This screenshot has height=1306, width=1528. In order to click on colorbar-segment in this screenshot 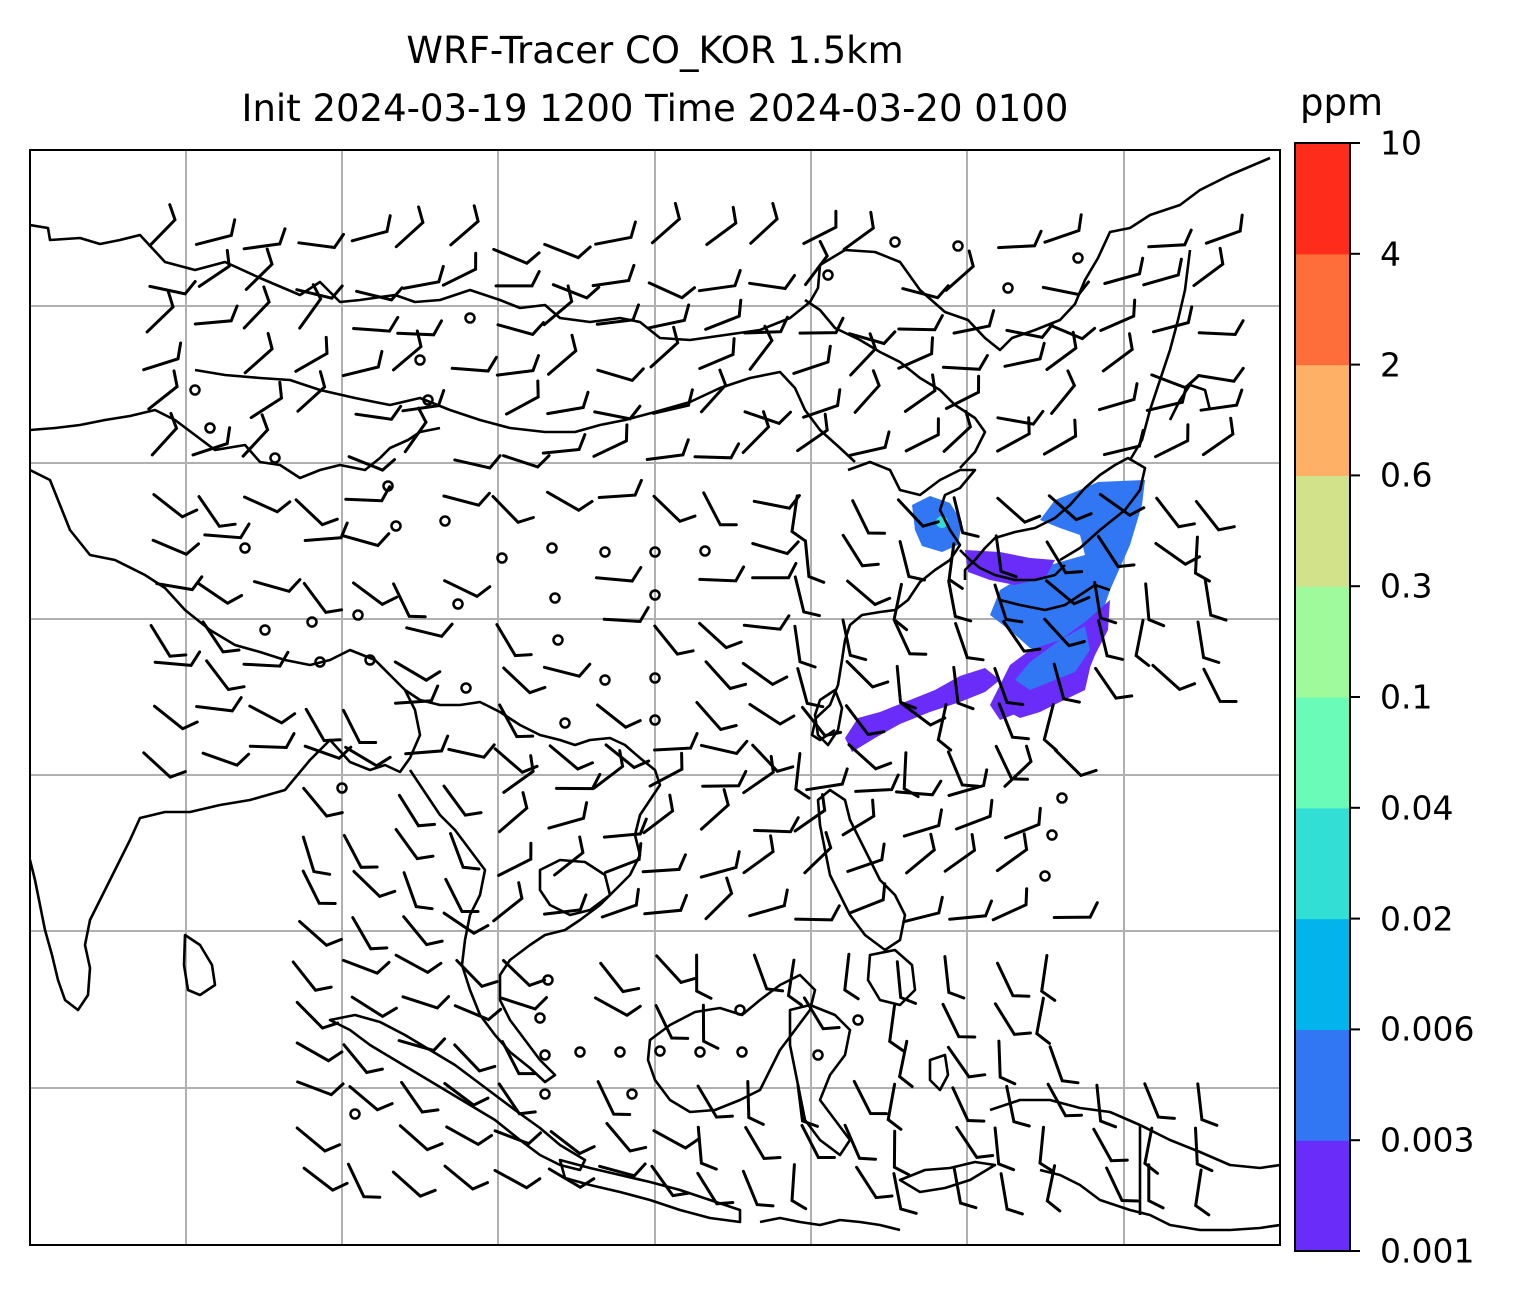, I will do `click(1322, 531)`.